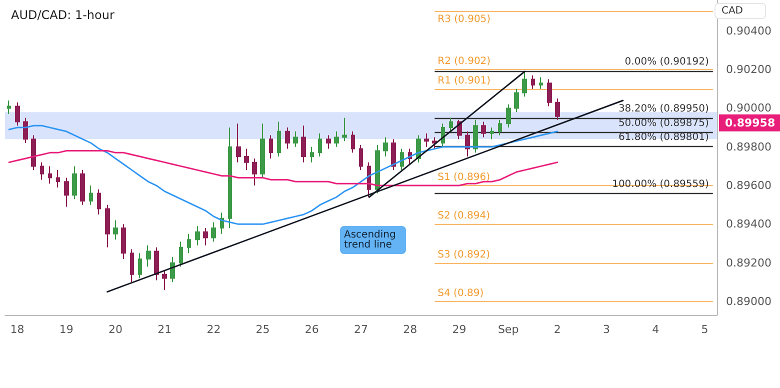 This screenshot has width=780, height=388. What do you see at coordinates (663, 138) in the screenshot?
I see `ref-line-label: 61.80% (0.89801)` at bounding box center [663, 138].